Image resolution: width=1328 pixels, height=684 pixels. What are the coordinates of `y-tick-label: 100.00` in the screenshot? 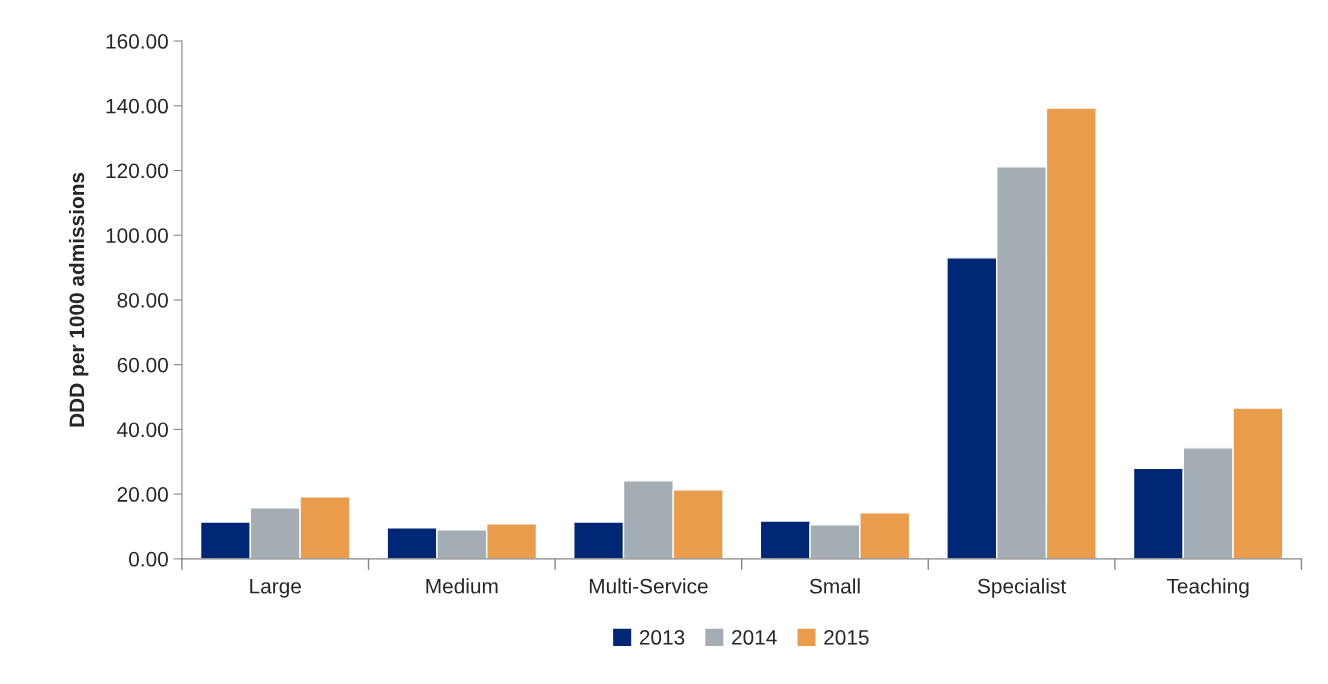 It's located at (137, 235).